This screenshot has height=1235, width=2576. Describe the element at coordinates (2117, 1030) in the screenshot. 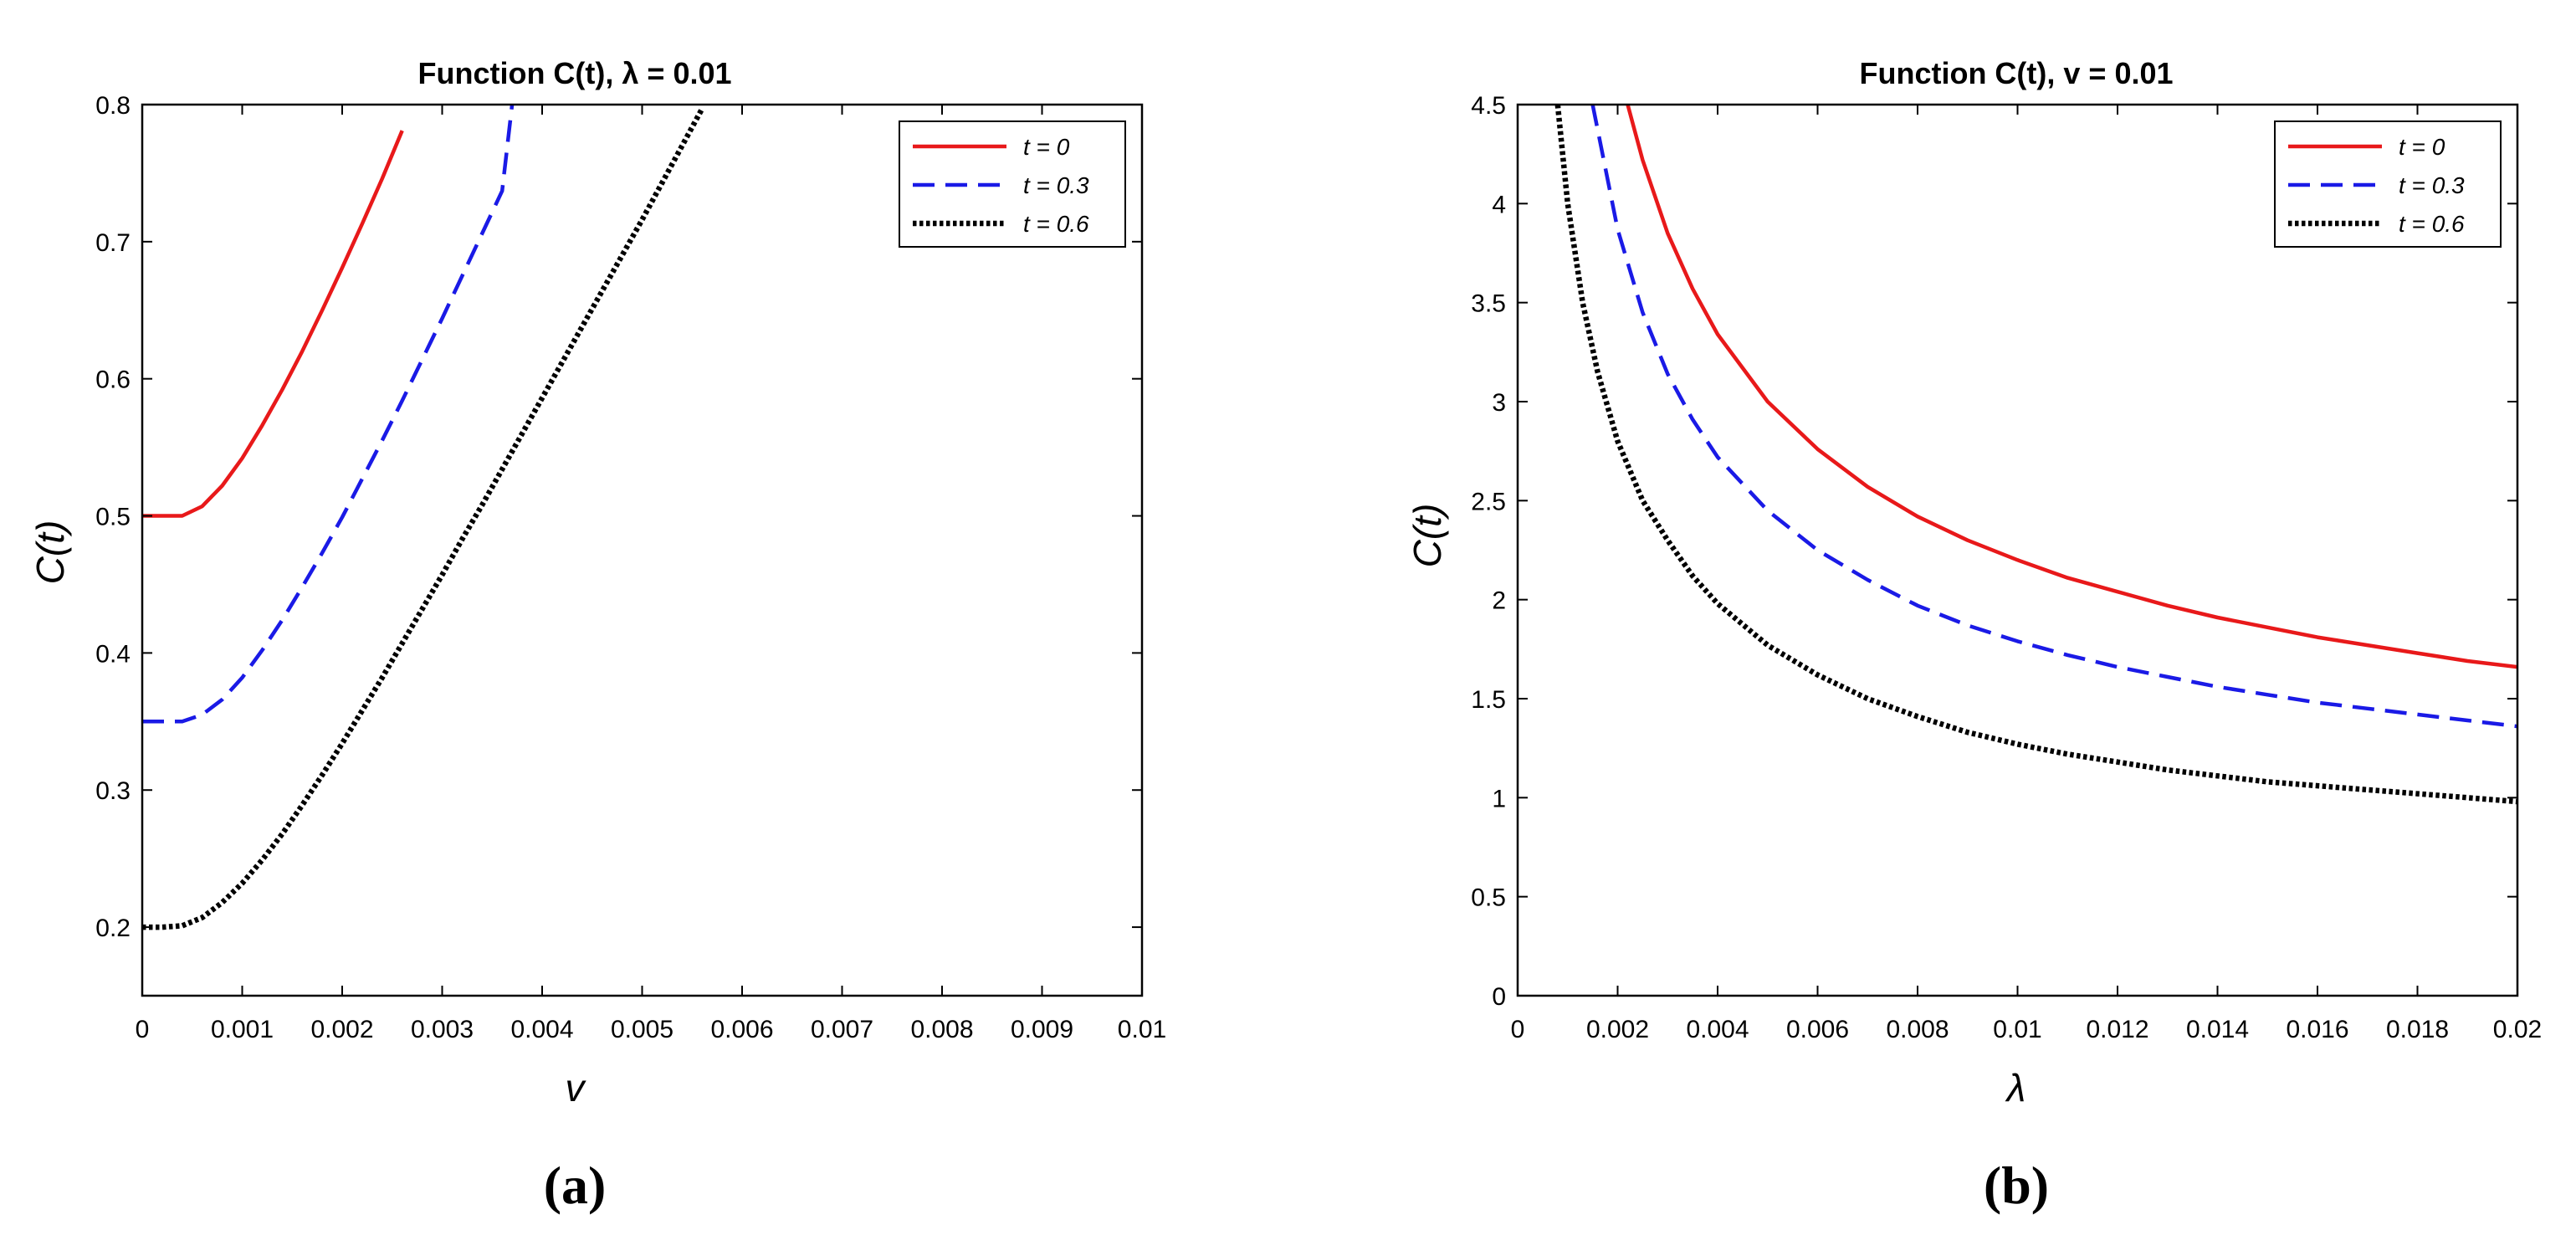

I see `x-tick-label-b-6: 0.012` at that location.